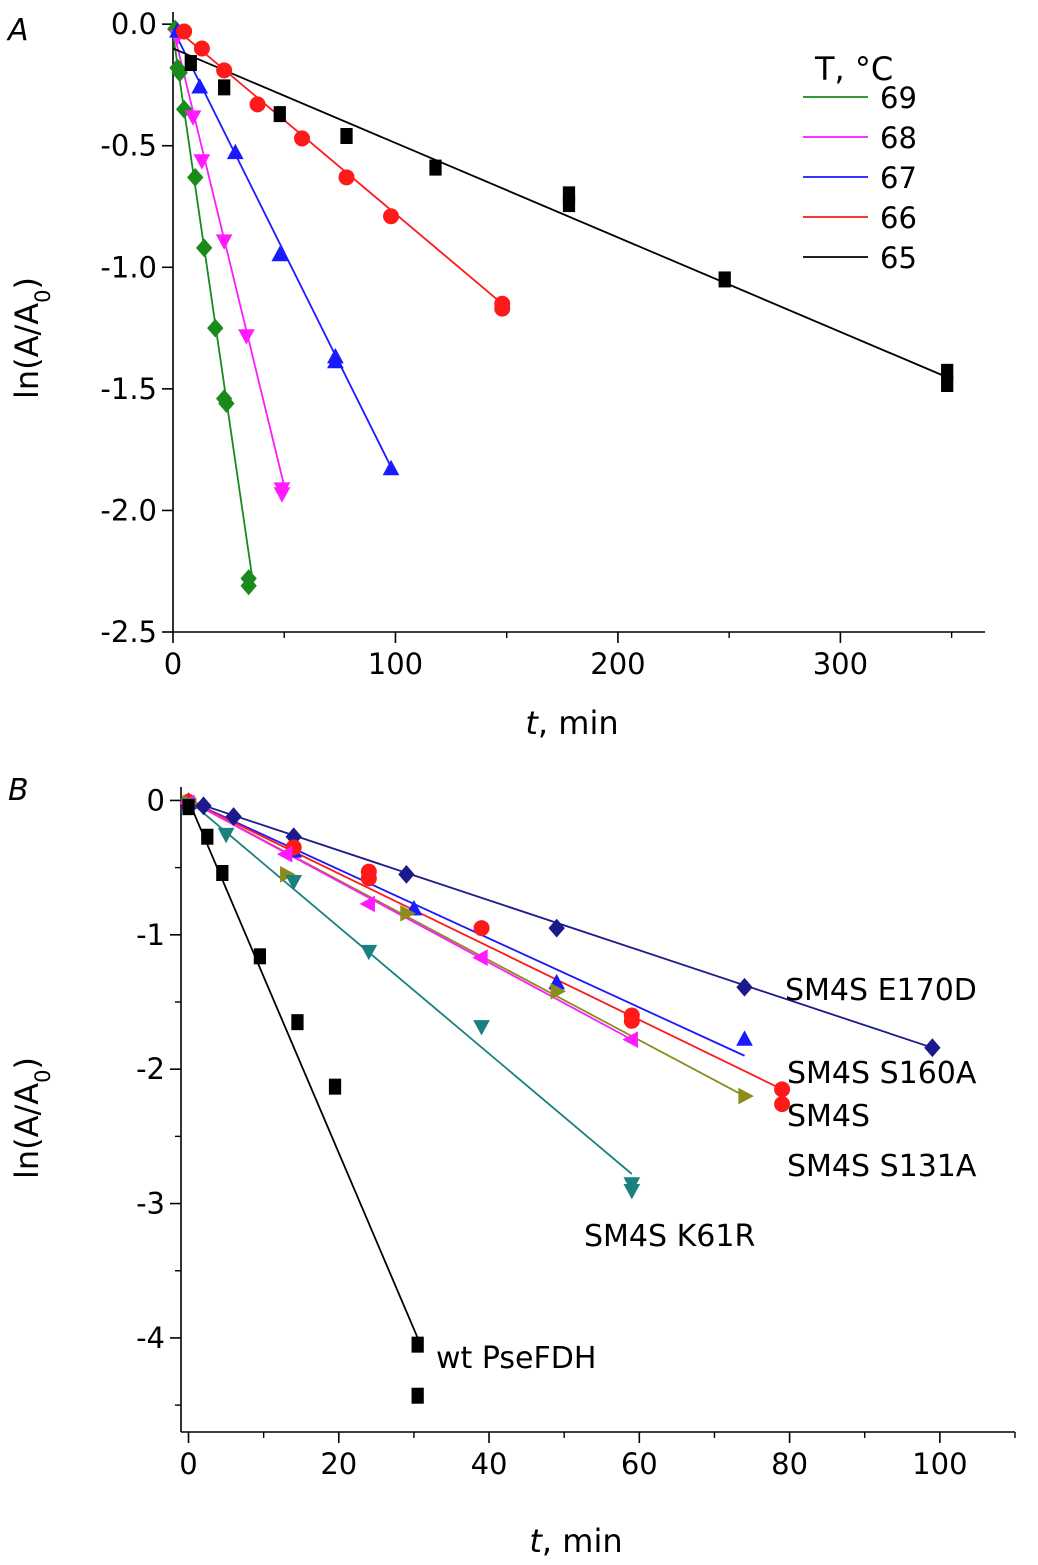 The height and width of the screenshot is (1565, 1038). I want to click on legend-label-67: 67, so click(898, 178).